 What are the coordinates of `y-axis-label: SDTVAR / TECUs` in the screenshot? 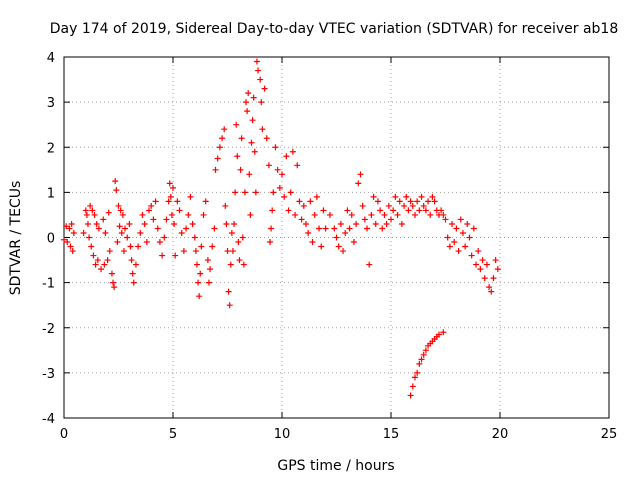 It's located at (16, 238).